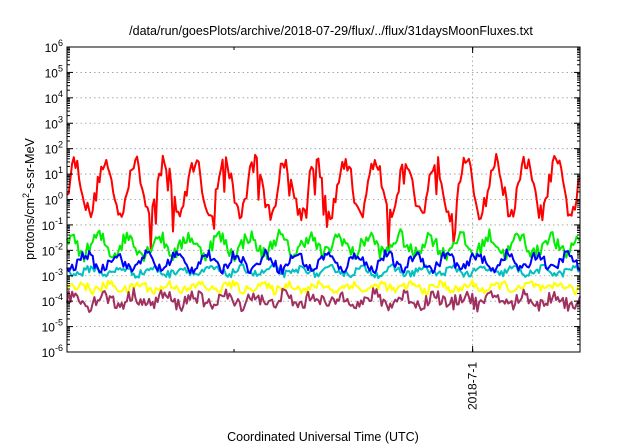  Describe the element at coordinates (54, 148) in the screenshot. I see `y-tick-label: 10²` at that location.